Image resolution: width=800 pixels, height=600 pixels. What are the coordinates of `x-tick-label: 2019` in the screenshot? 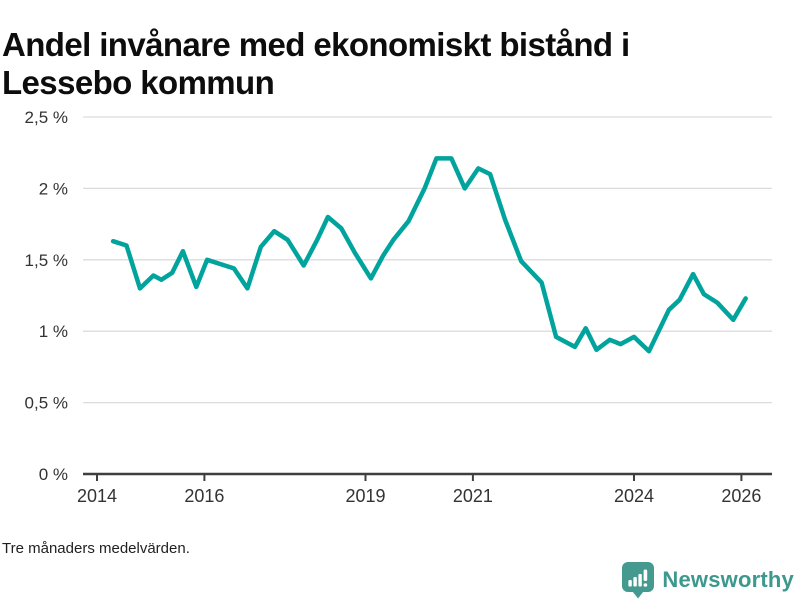 It's located at (365, 496).